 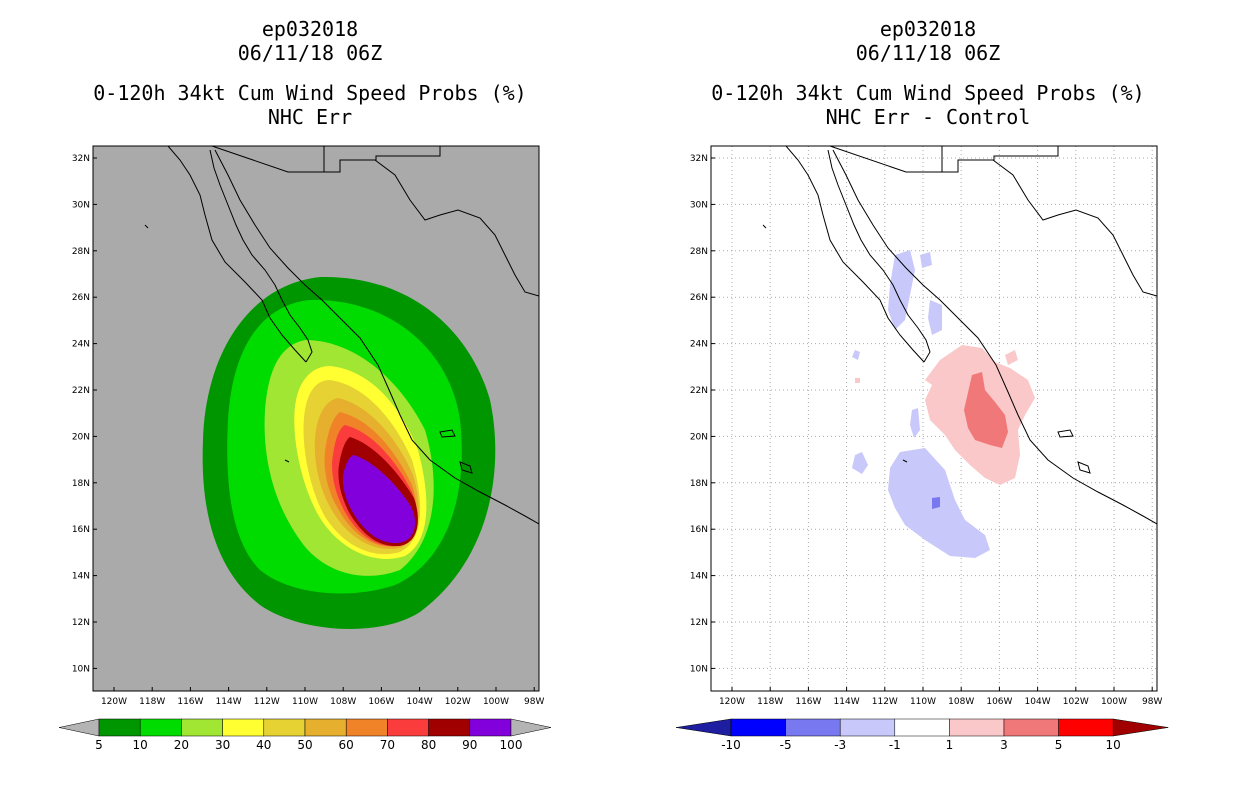 I want to click on baja-pacific-coast, so click(x=855, y=254).